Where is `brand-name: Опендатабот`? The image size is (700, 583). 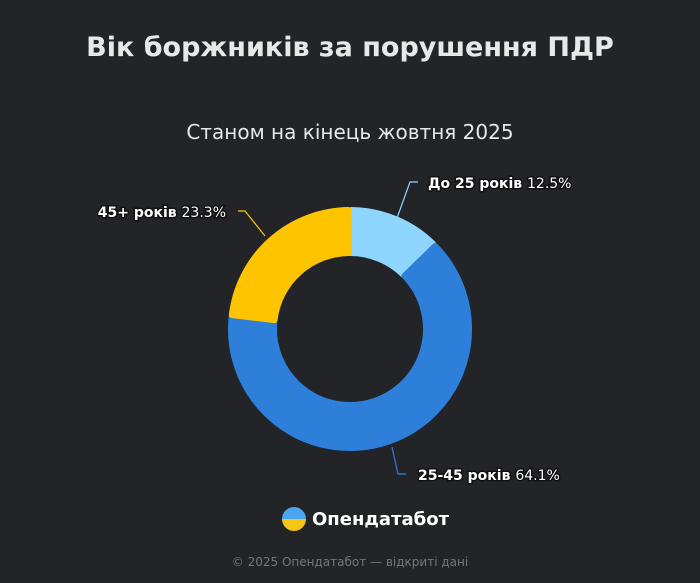
brand-name: Опендатабот is located at coordinates (381, 519).